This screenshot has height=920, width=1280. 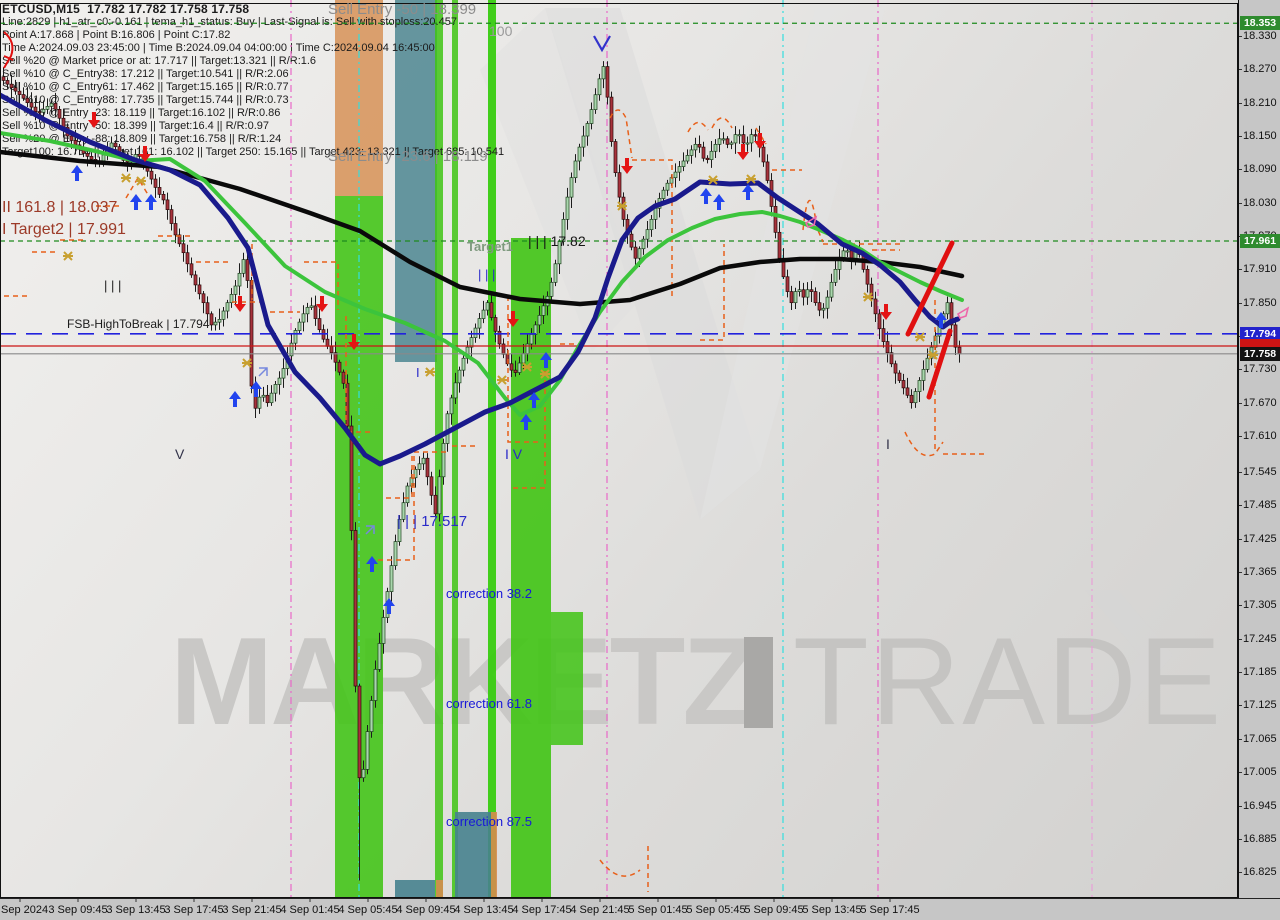 What do you see at coordinates (716, 910) in the screenshot?
I see `time-tick-label: 5 Sep 05:45` at bounding box center [716, 910].